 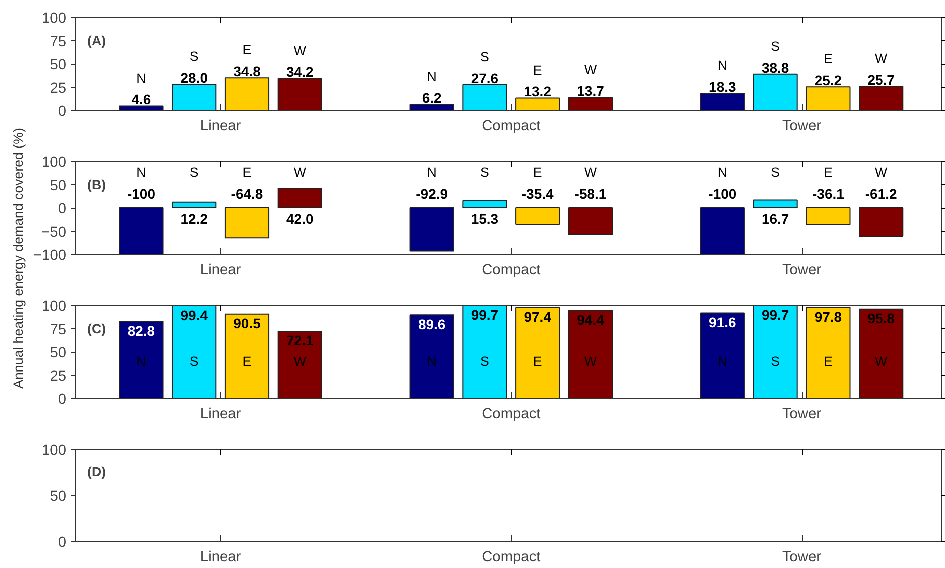 What do you see at coordinates (18, 258) in the screenshot?
I see `y-axis-title: Annual heating energy demand covered (%)` at bounding box center [18, 258].